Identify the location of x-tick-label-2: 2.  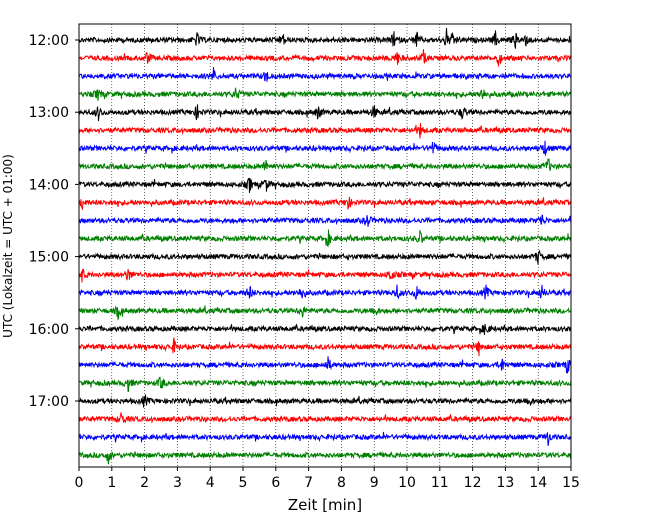
(144, 483).